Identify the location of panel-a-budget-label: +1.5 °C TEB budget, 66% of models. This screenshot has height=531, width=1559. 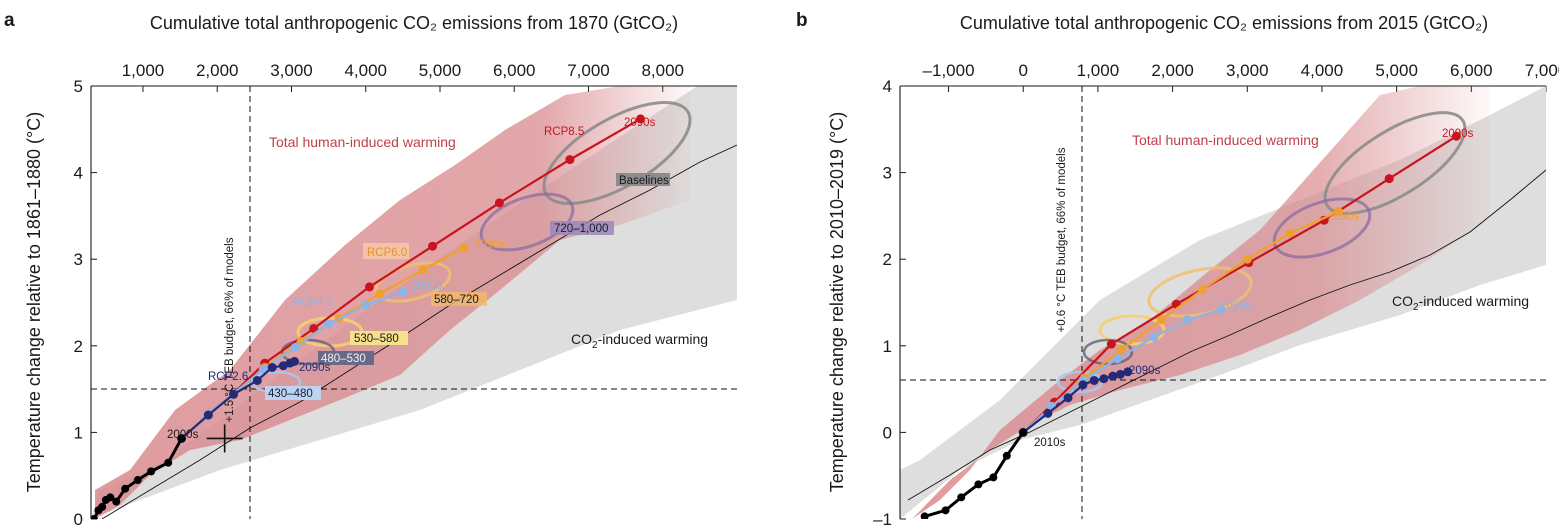
(230, 329).